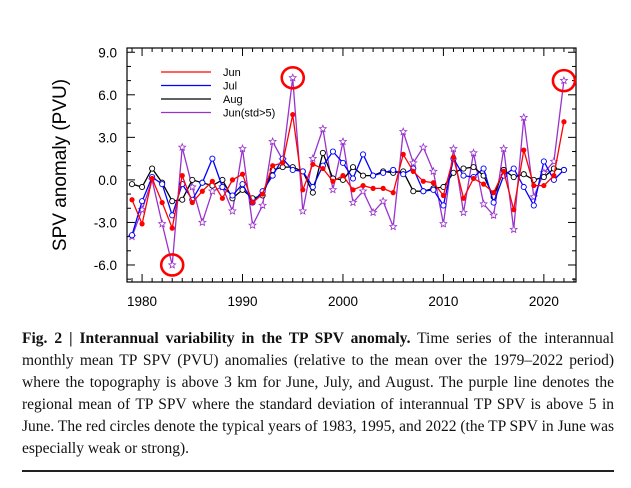 The height and width of the screenshot is (488, 631). Describe the element at coordinates (107, 52) in the screenshot. I see `y-tick-label: 9.0` at that location.